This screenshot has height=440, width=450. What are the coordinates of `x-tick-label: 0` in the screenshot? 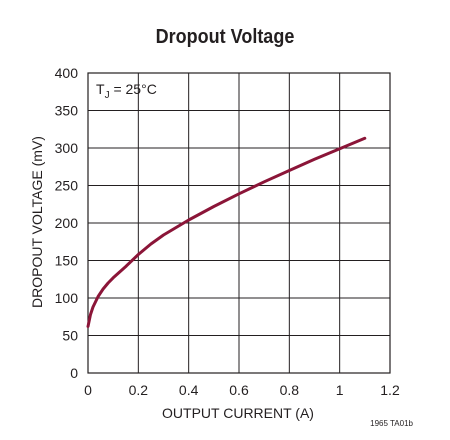 It's located at (88, 390).